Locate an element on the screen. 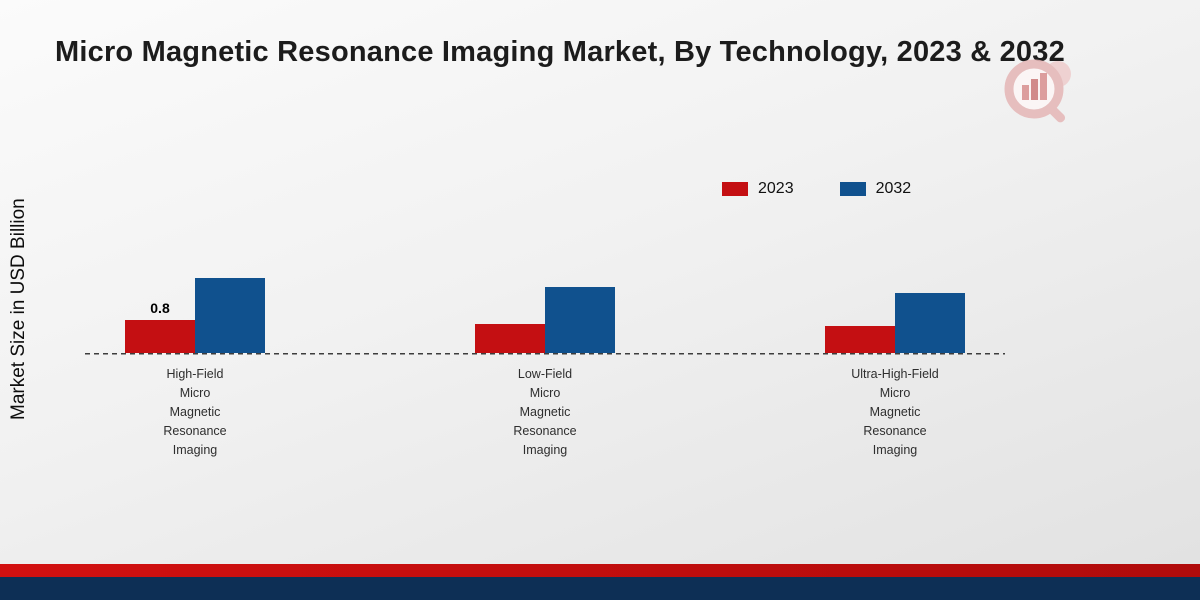  bar-2023-group1: 0.8 is located at coordinates (160, 326).